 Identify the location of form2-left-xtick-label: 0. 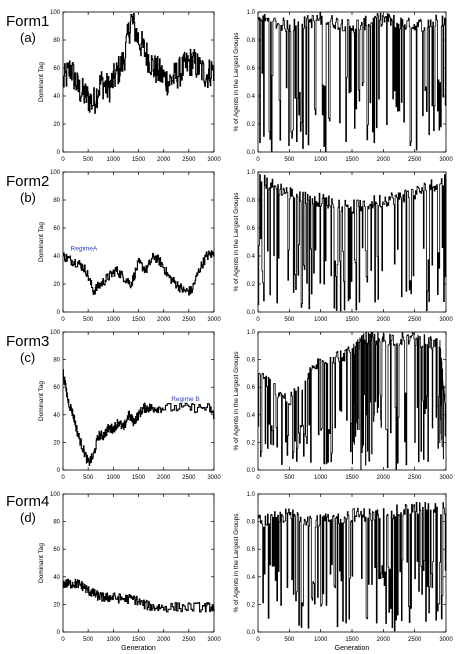
(63, 320).